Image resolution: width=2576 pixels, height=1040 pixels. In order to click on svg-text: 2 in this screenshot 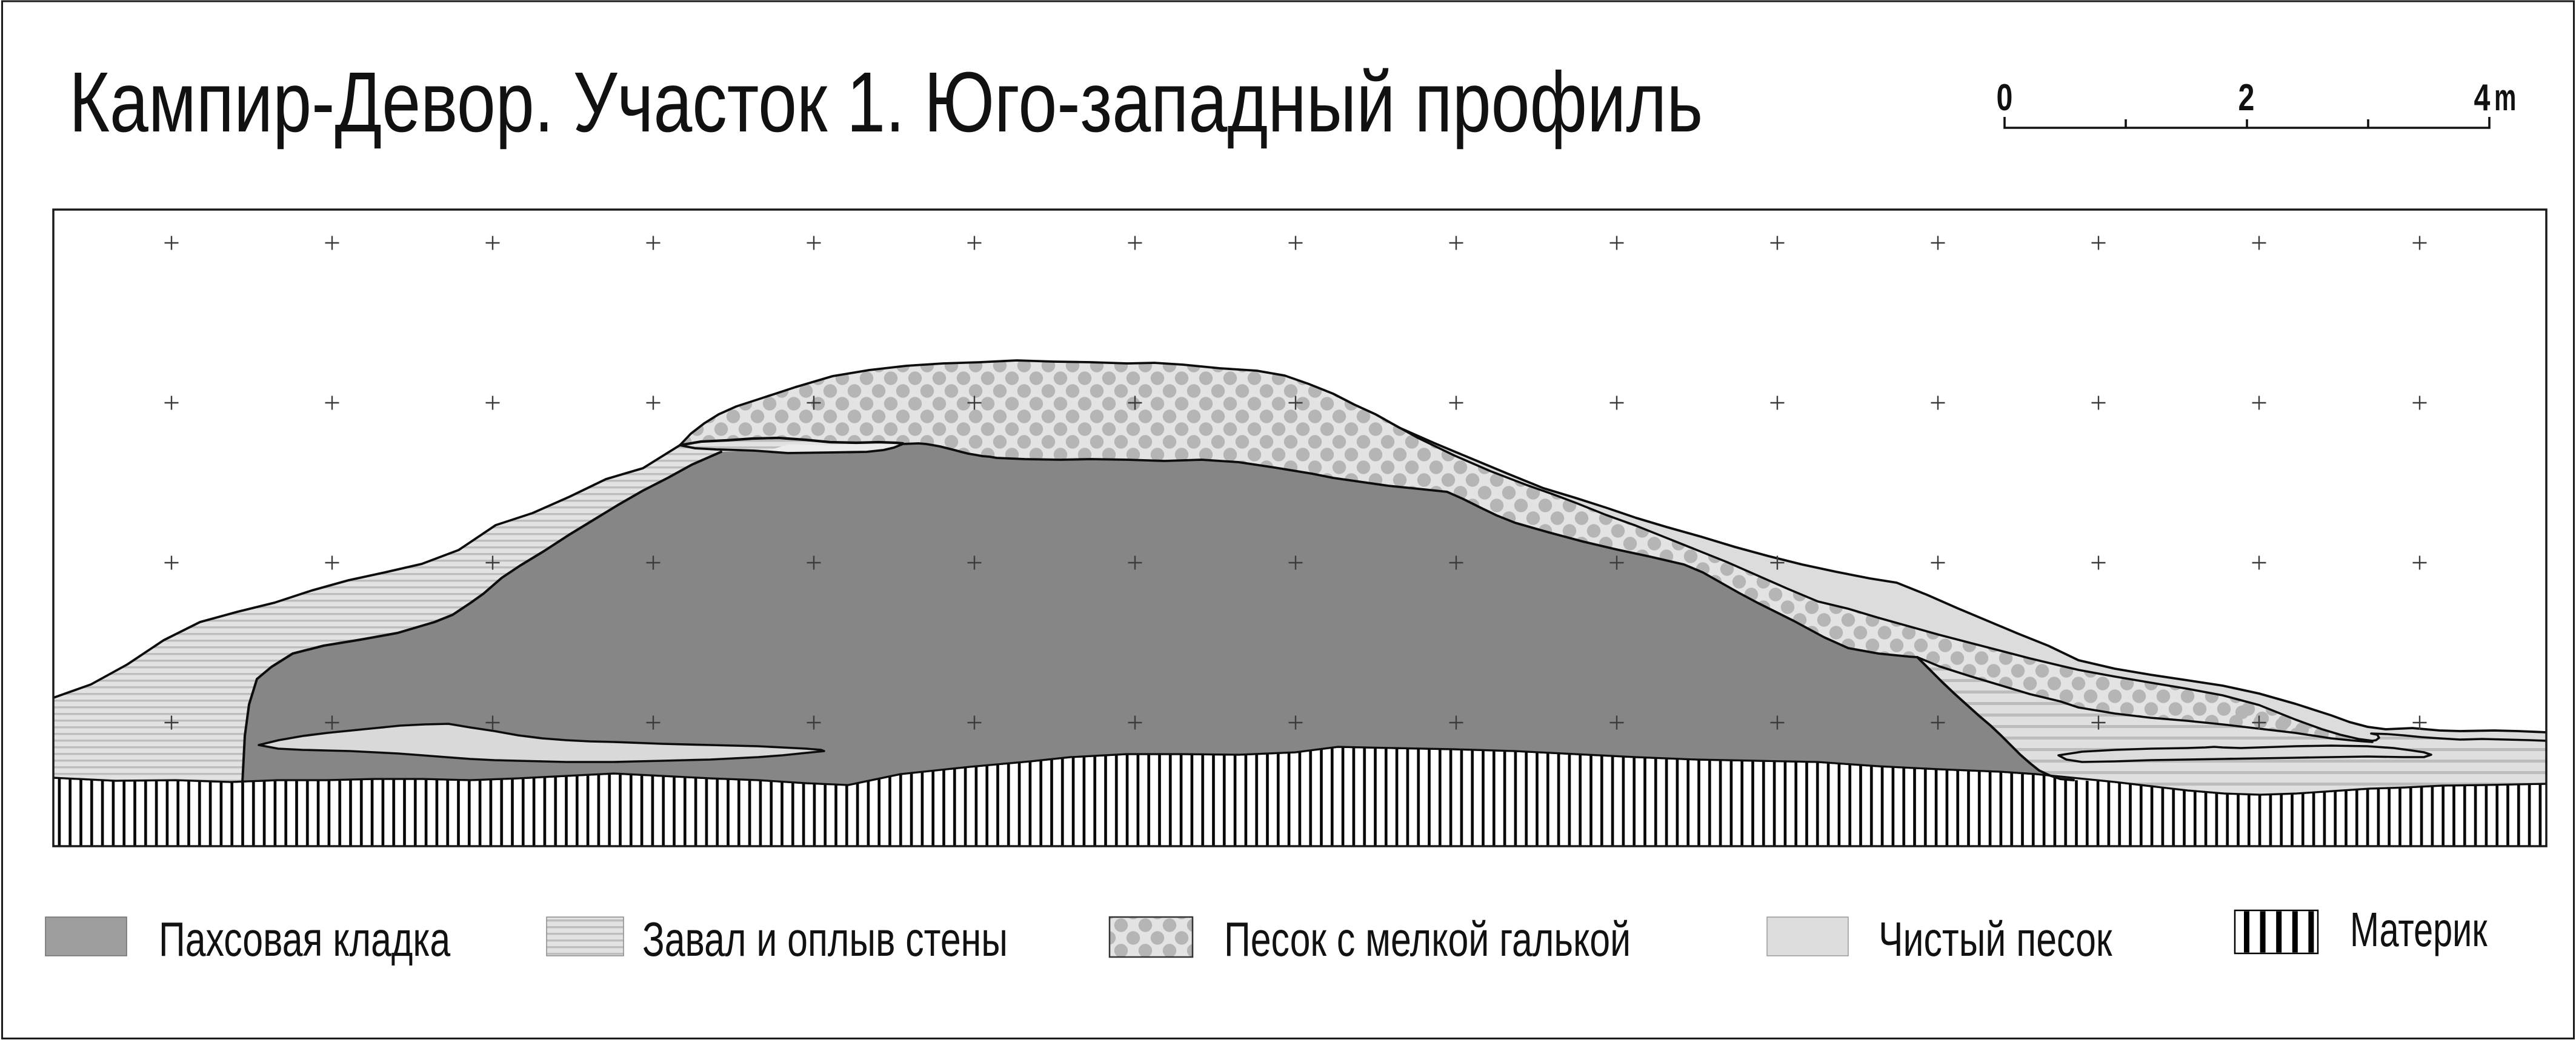, I will do `click(2246, 97)`.